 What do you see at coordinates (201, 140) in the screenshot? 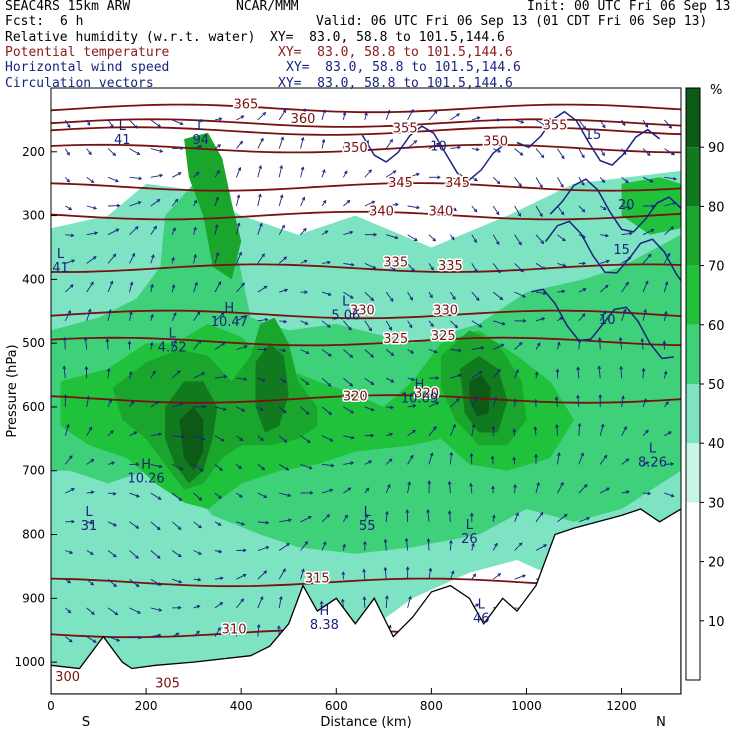
I see `extremum-value: 94` at bounding box center [201, 140].